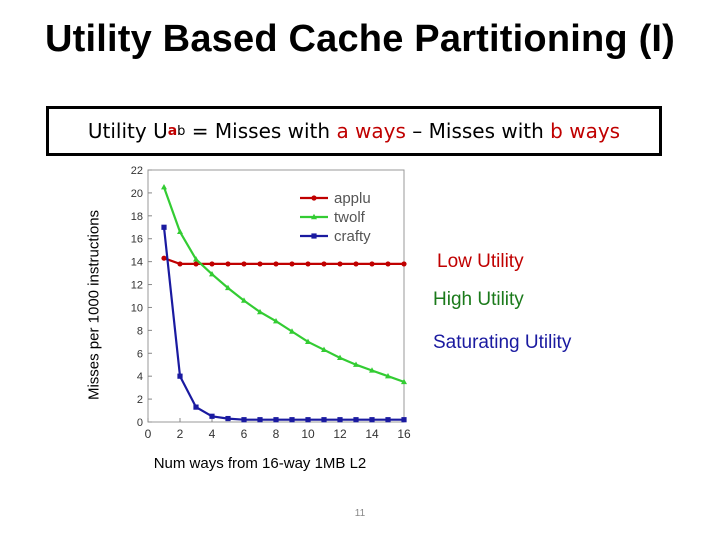 The width and height of the screenshot is (720, 540). Describe the element at coordinates (261, 131) in the screenshot. I see `formula-equals: = Misses with` at that location.